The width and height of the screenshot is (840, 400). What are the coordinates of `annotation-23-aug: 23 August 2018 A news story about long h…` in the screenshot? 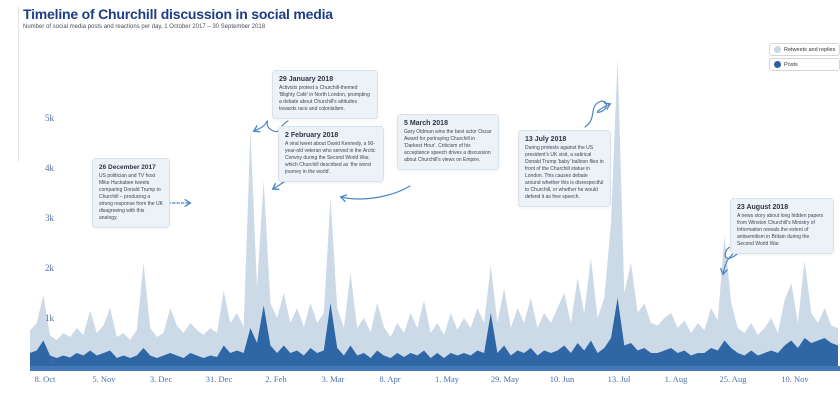 It's located at (782, 226).